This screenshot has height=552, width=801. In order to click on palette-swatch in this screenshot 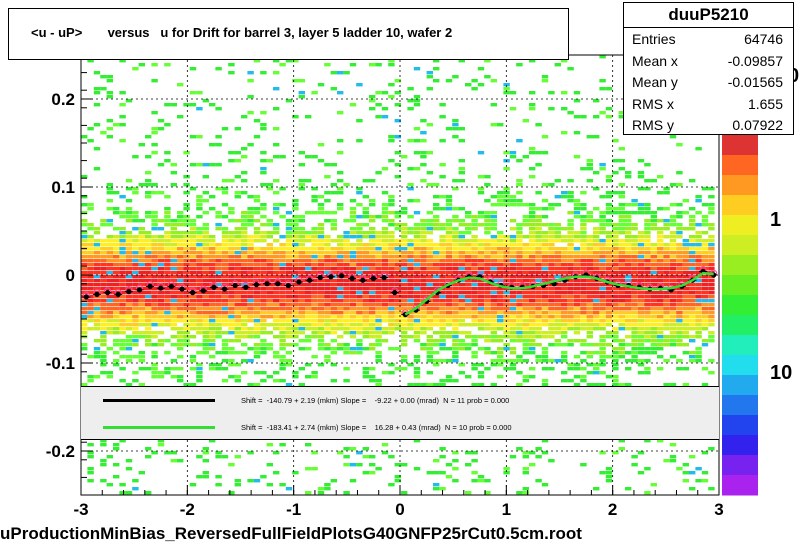, I will do `click(740, 225)`.